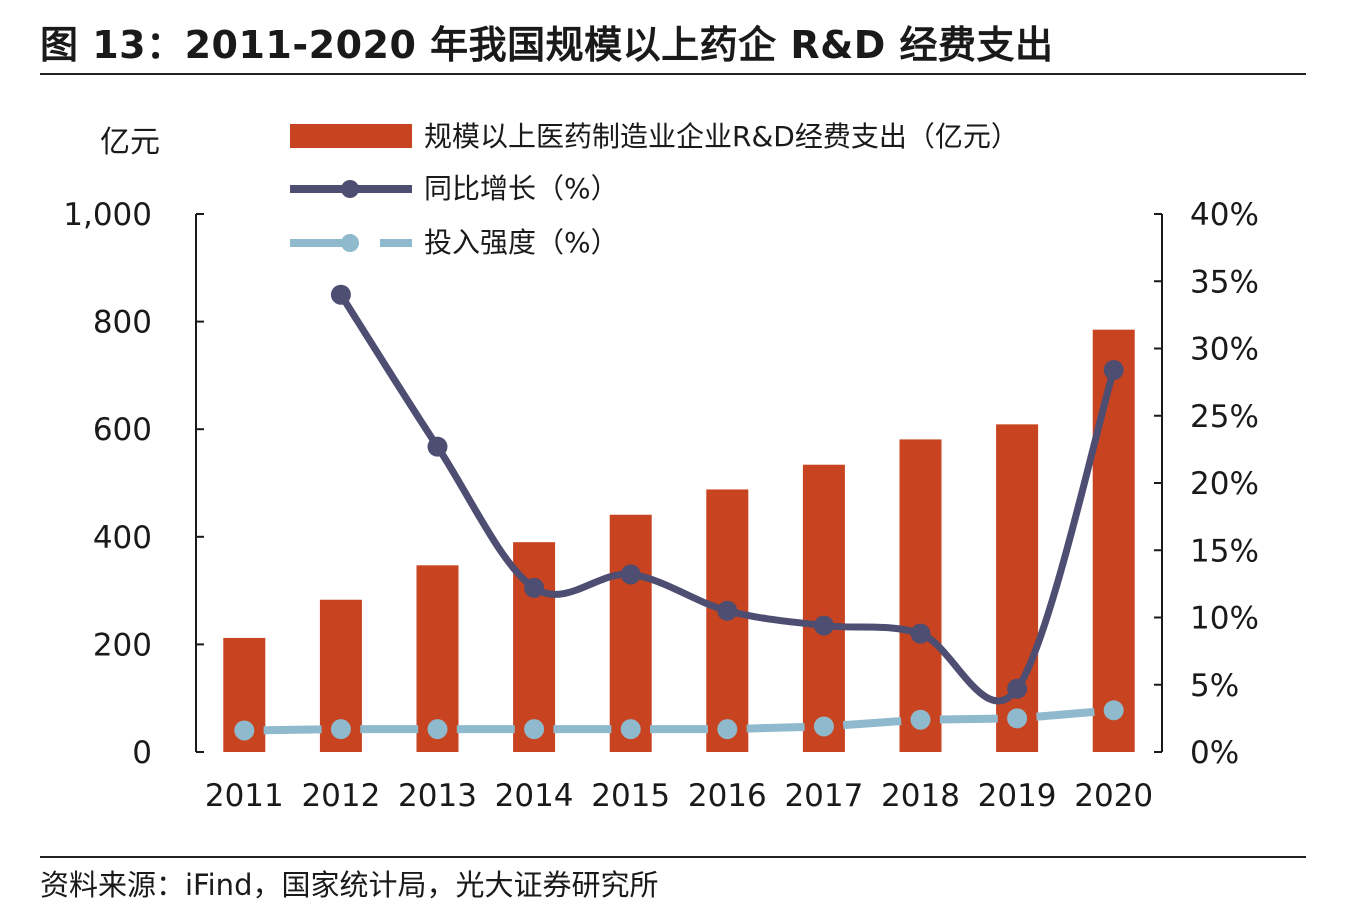  What do you see at coordinates (521, 188) in the screenshot?
I see `legend-growth-label: 同比增长（%）` at bounding box center [521, 188].